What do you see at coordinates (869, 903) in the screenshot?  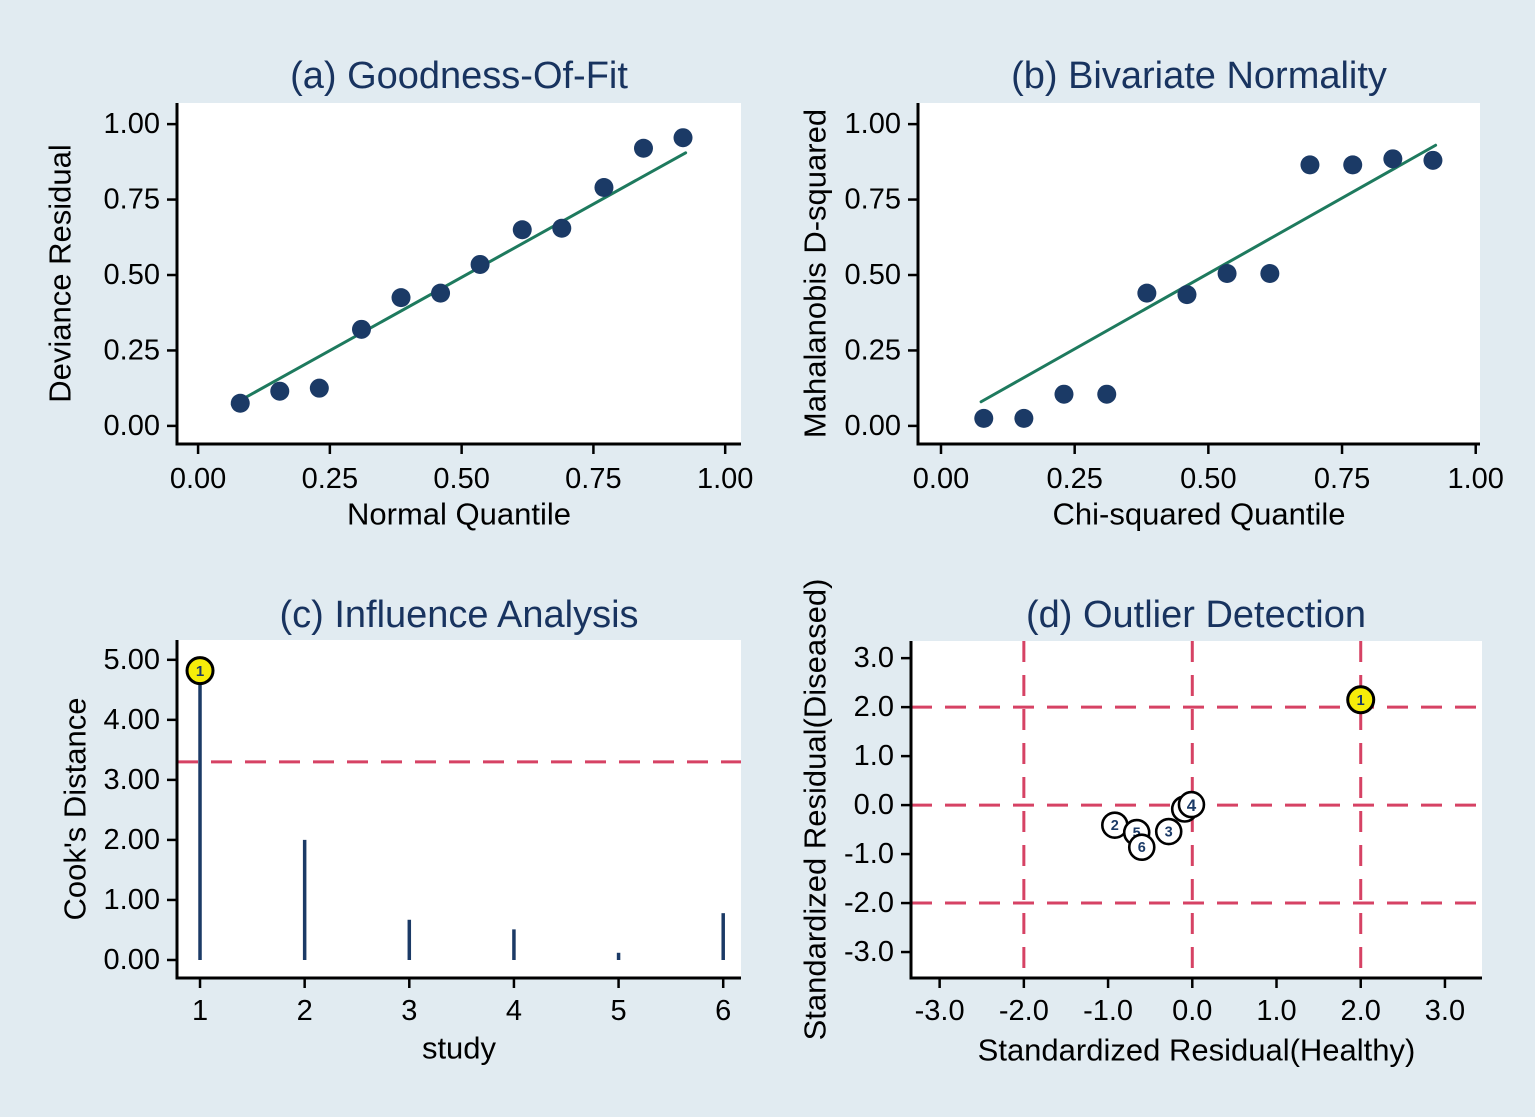 I see `y-tick-label: -2.0` at bounding box center [869, 903].